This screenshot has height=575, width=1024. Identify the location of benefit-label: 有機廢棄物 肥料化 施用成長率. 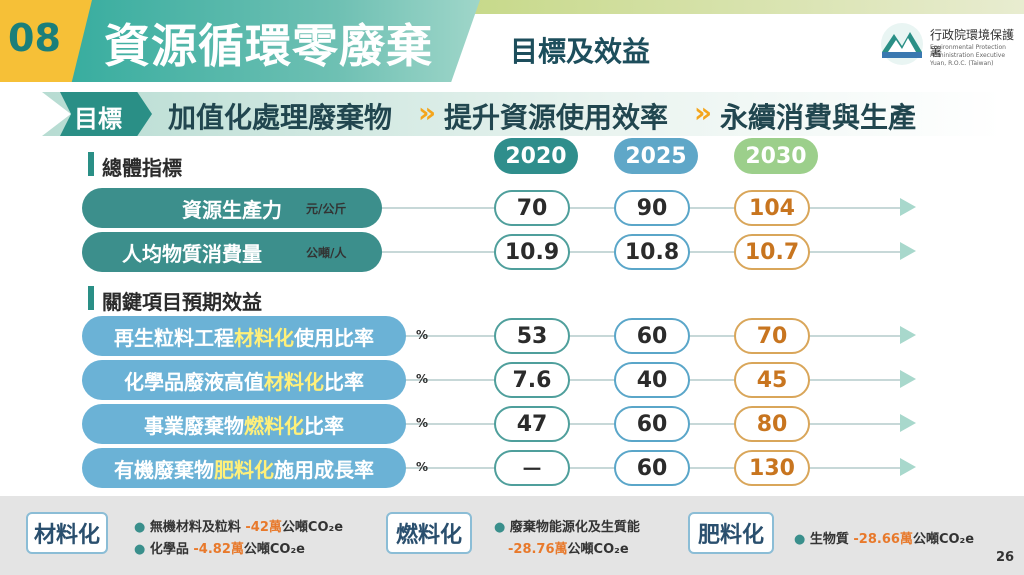
(244, 468).